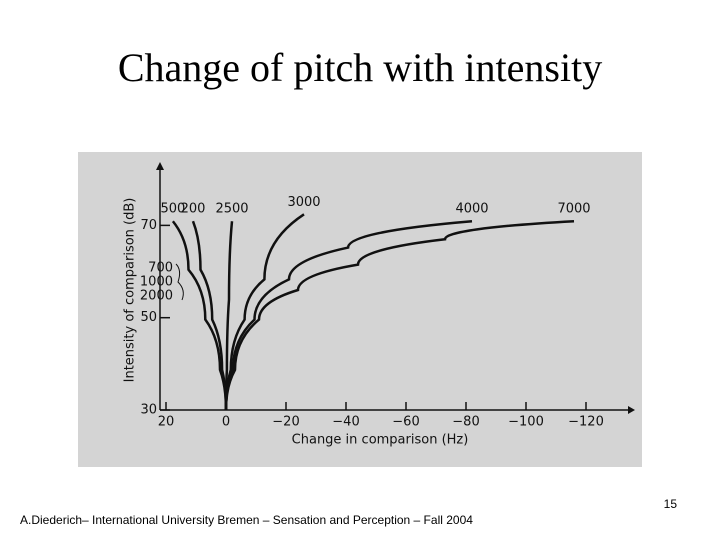 The image size is (720, 540). Describe the element at coordinates (465, 422) in the screenshot. I see `x-tick-label: −80` at that location.